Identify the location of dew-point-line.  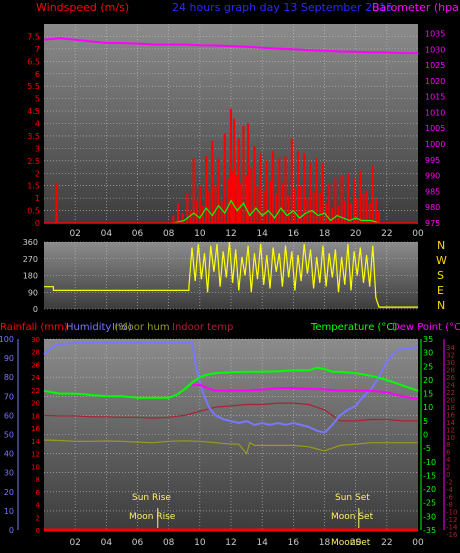
(305, 391).